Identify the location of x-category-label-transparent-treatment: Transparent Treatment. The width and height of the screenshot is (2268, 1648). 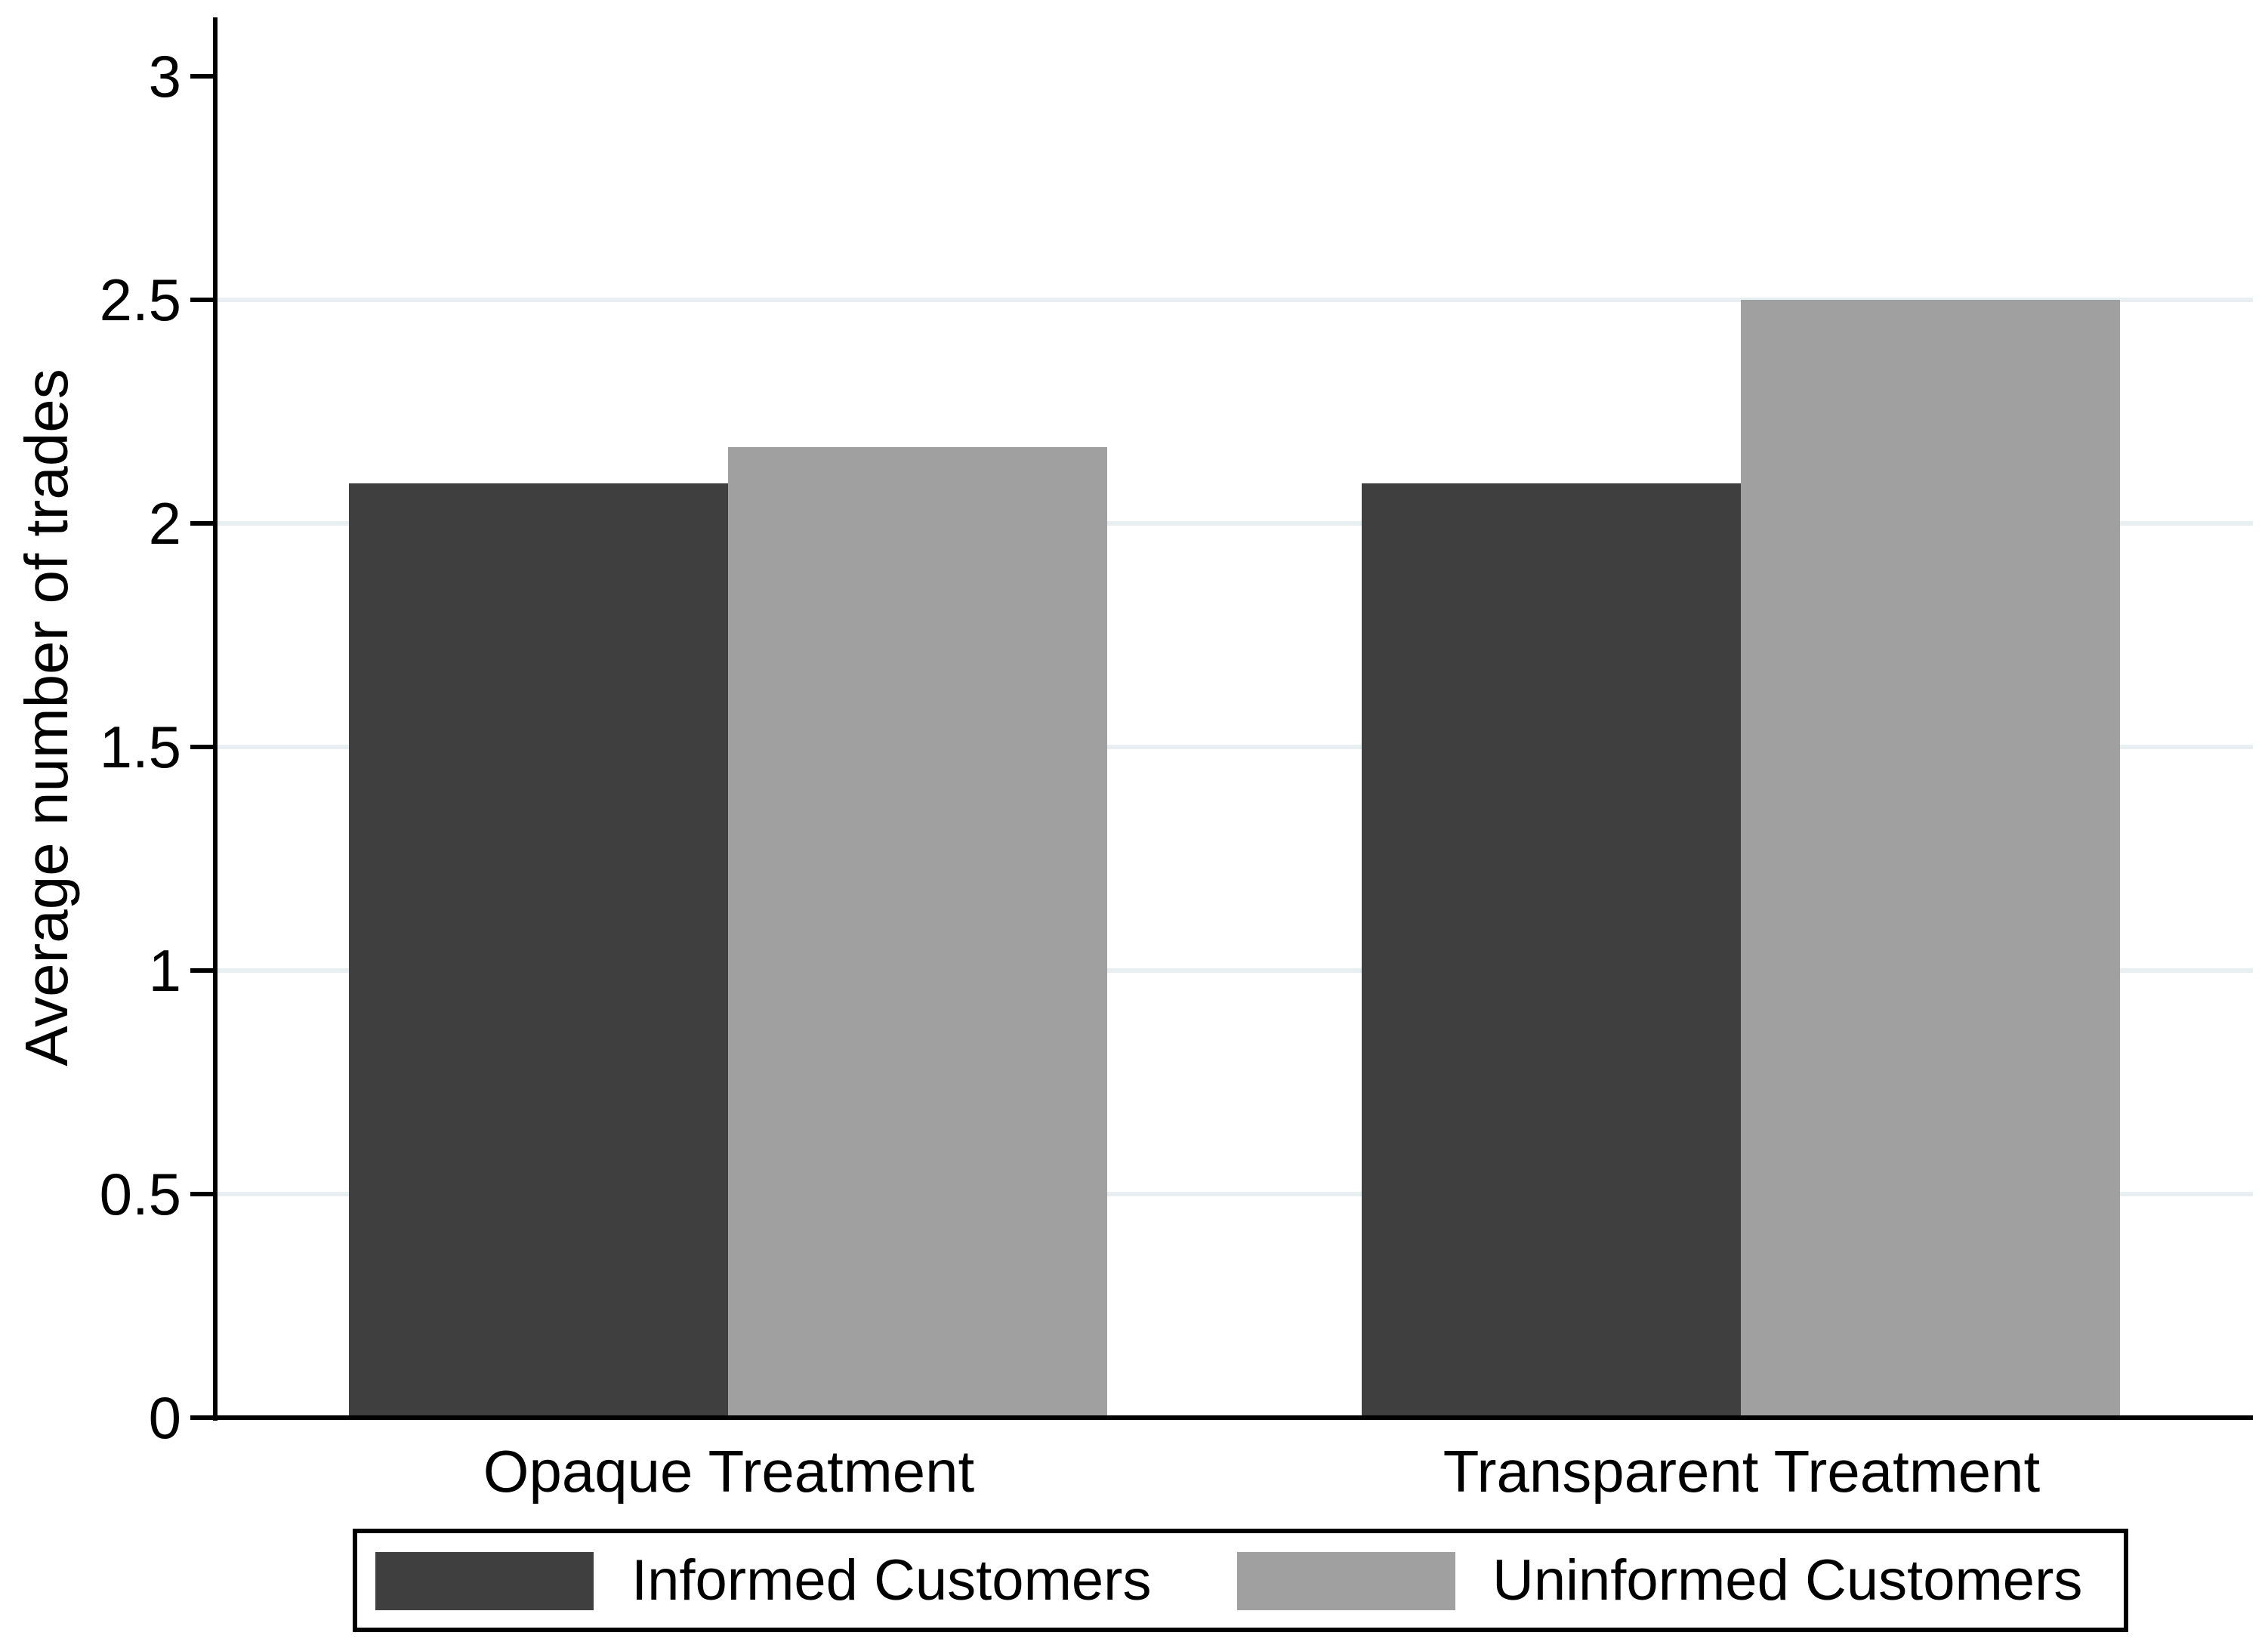
(1742, 1471).